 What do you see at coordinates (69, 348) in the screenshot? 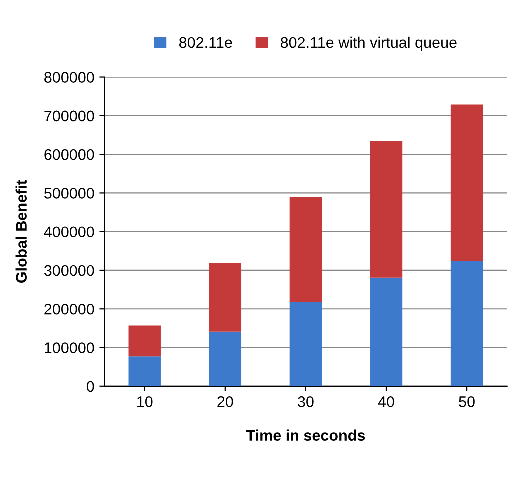
I see `y-tick-label: 100000` at bounding box center [69, 348].